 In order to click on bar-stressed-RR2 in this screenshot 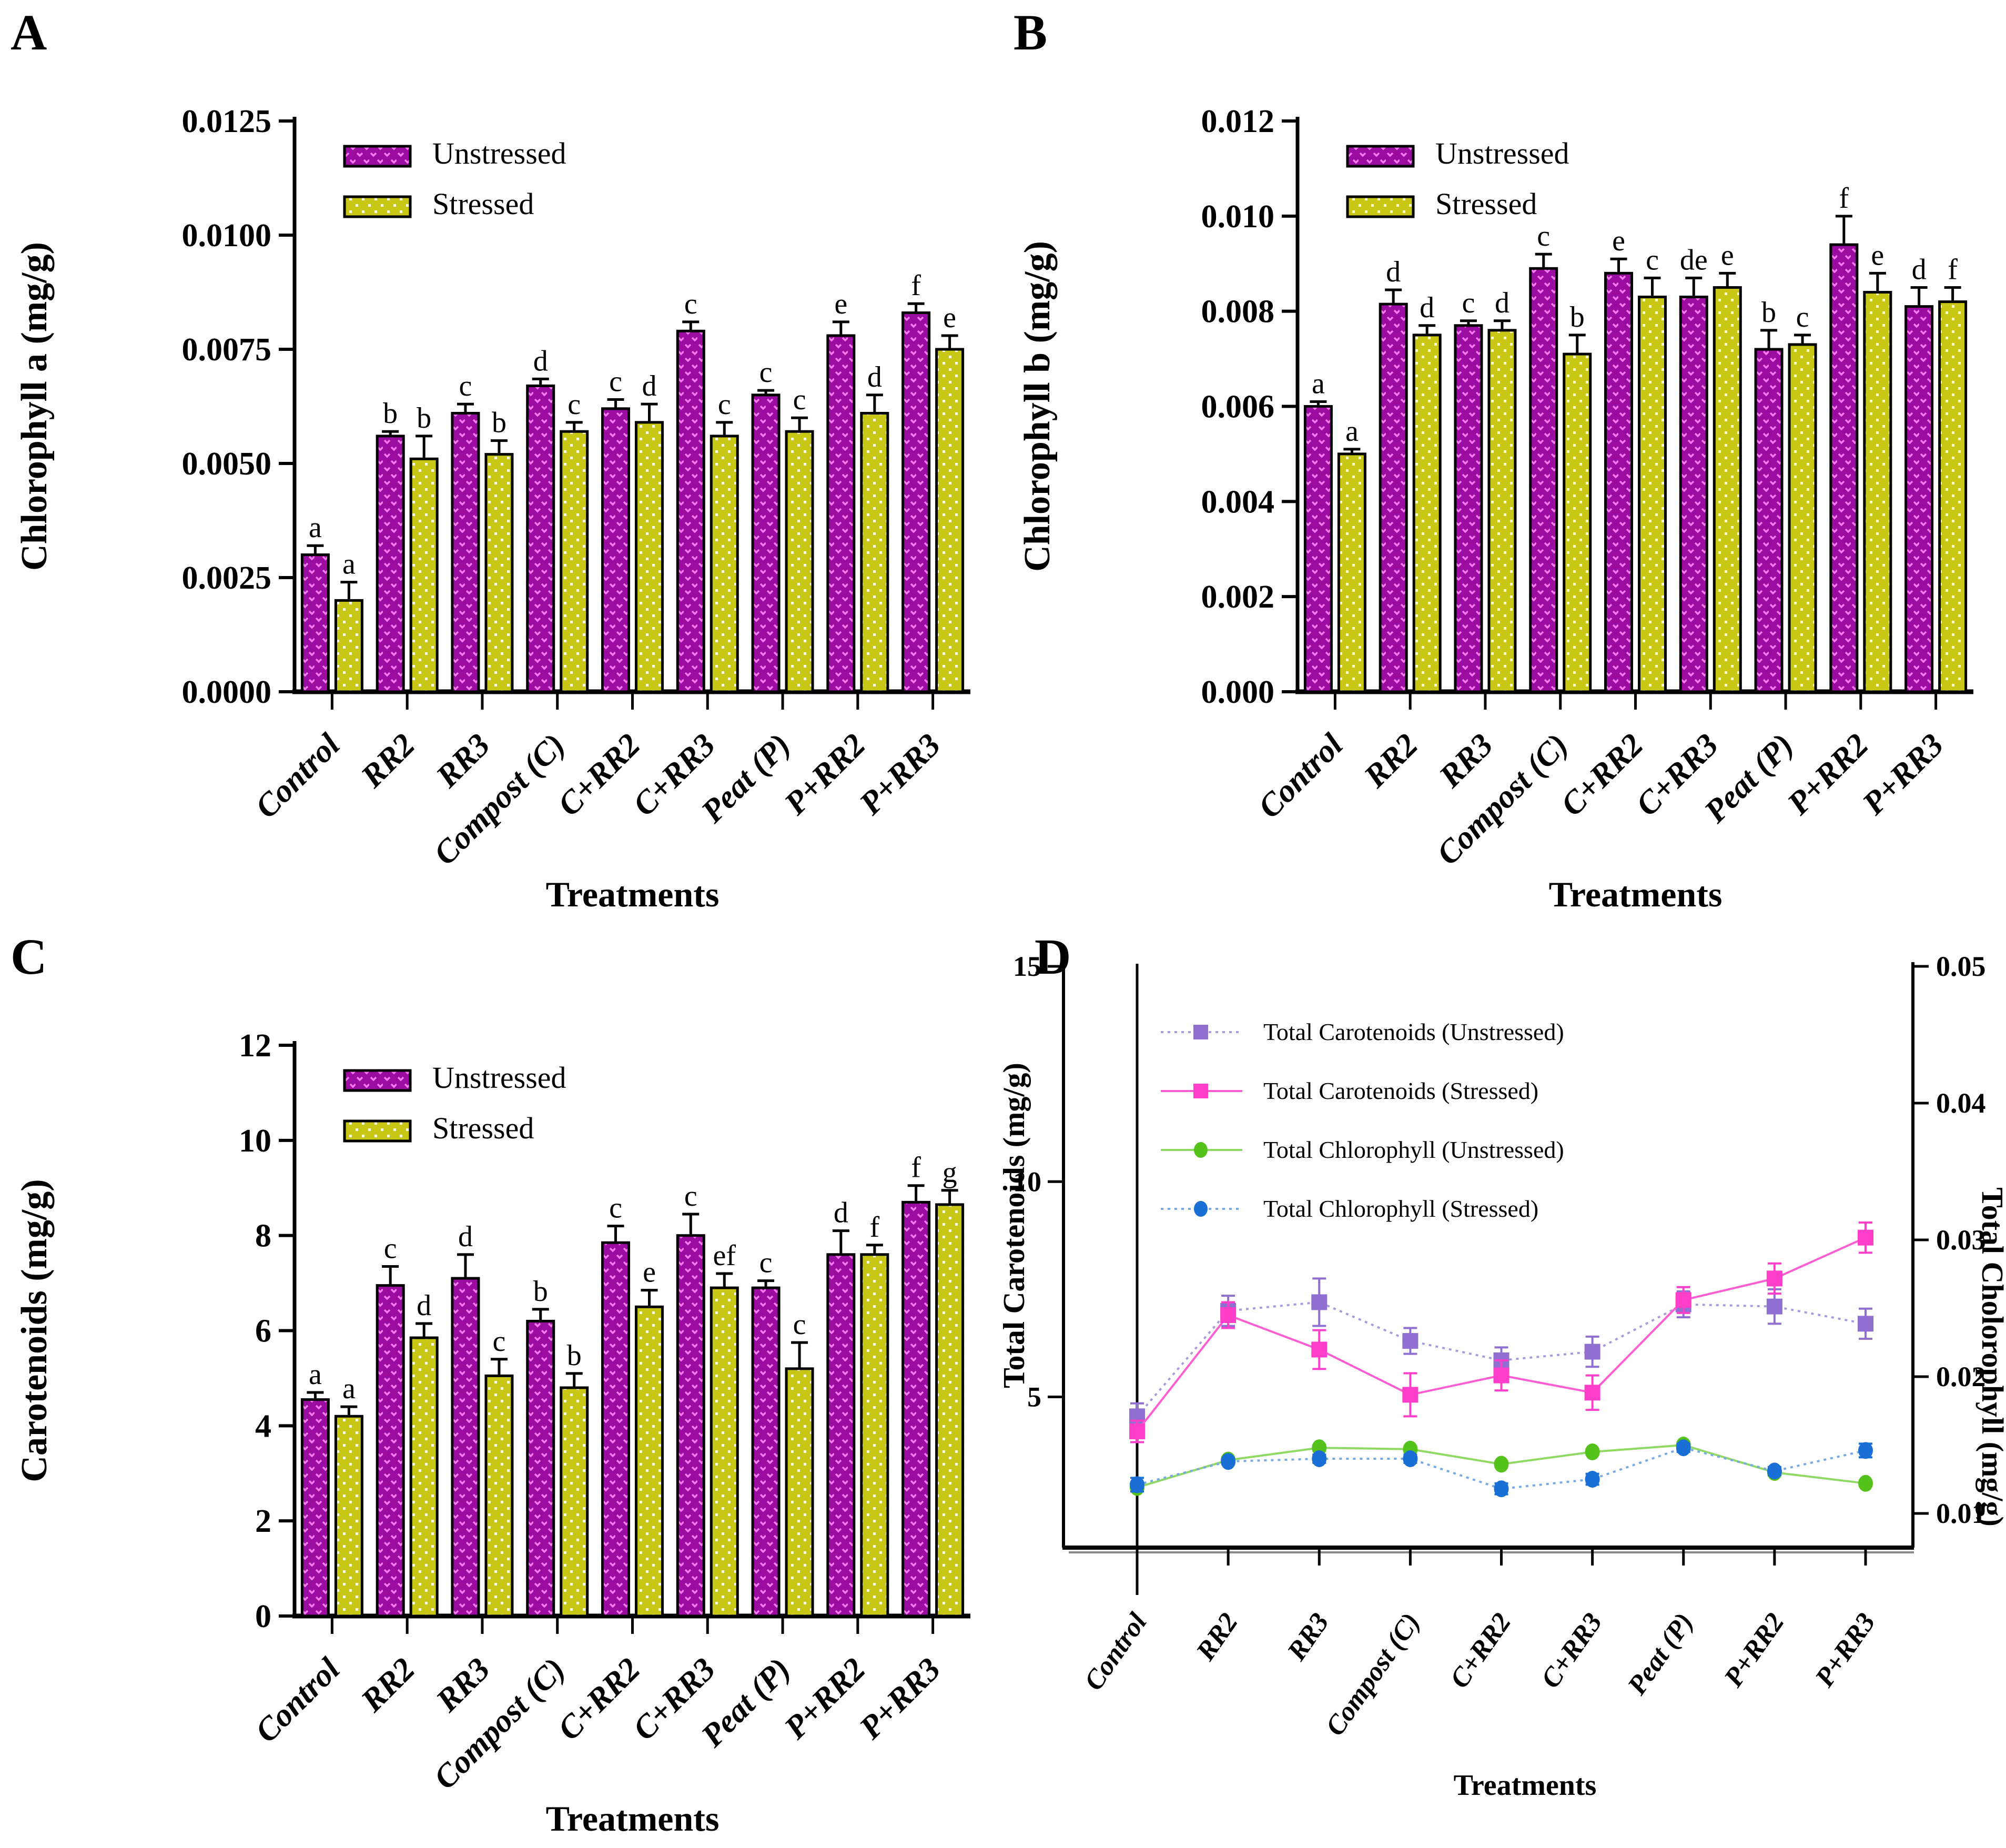, I will do `click(1427, 513)`.